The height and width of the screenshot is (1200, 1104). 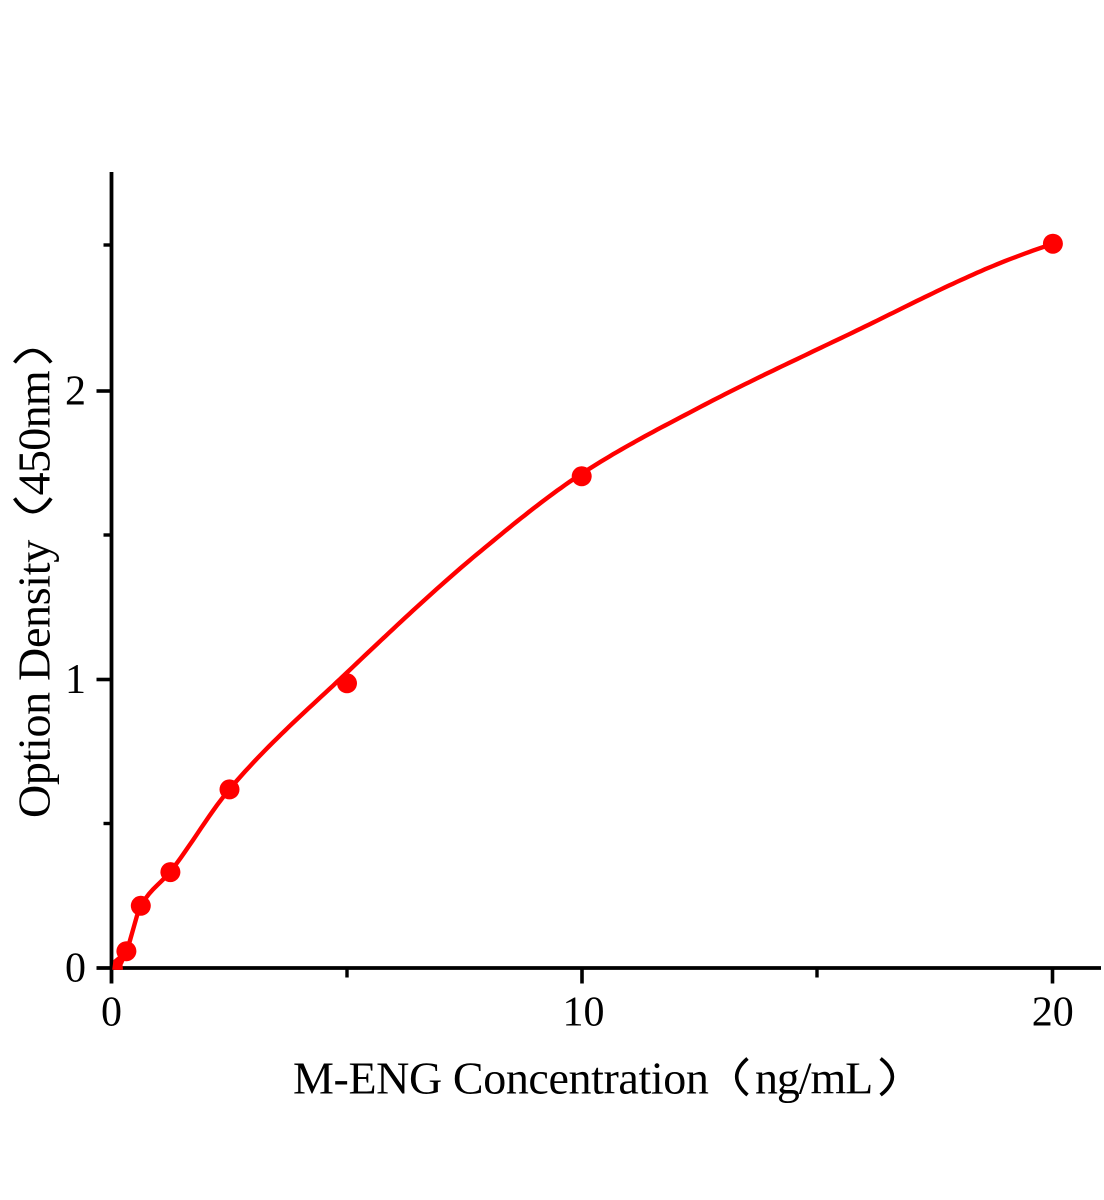 I want to click on svg-text: ng/mL, so click(x=813, y=1078).